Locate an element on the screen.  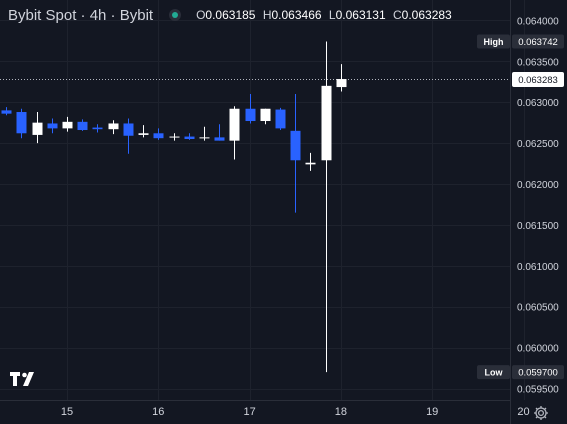
last-price-value: 0.063283 is located at coordinates (538, 80).